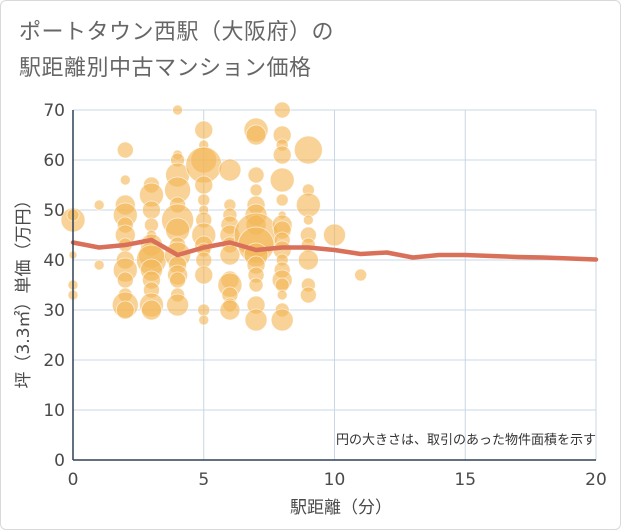  I want to click on chart-title-line2: 駅距離別中古マンション価格, so click(165, 68).